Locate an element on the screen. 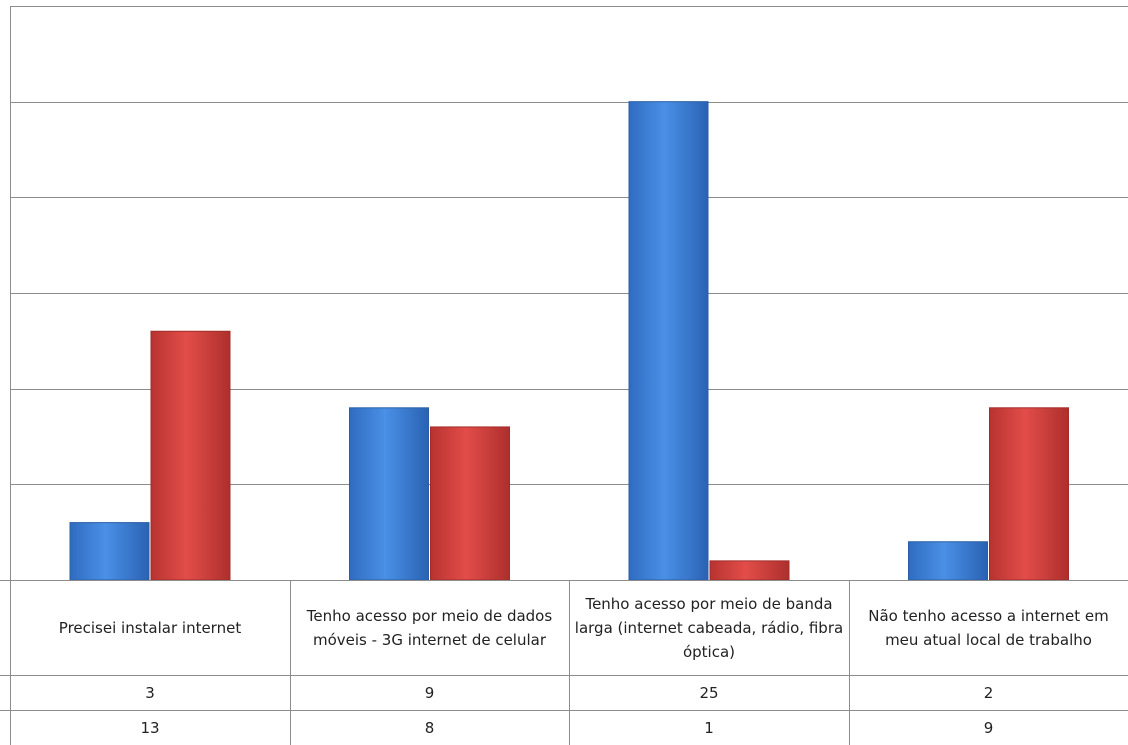 The height and width of the screenshot is (745, 1128). data-cell-series-2-category-4: 9 is located at coordinates (988, 727).